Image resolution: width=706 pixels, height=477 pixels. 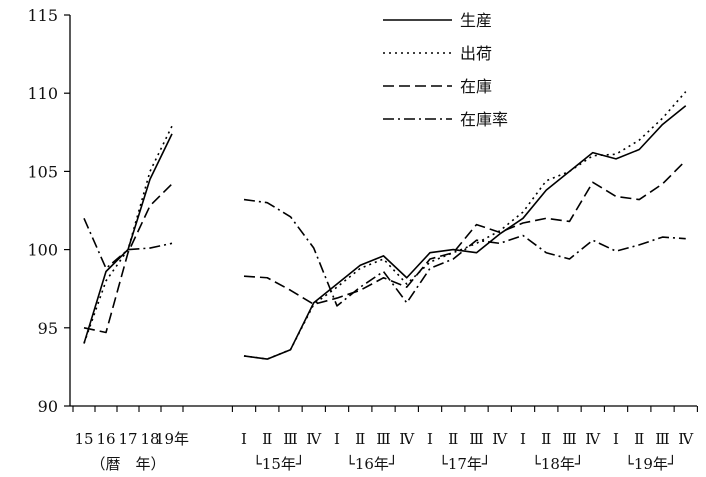 I want to click on legend-label: 在庫, so click(x=476, y=86).